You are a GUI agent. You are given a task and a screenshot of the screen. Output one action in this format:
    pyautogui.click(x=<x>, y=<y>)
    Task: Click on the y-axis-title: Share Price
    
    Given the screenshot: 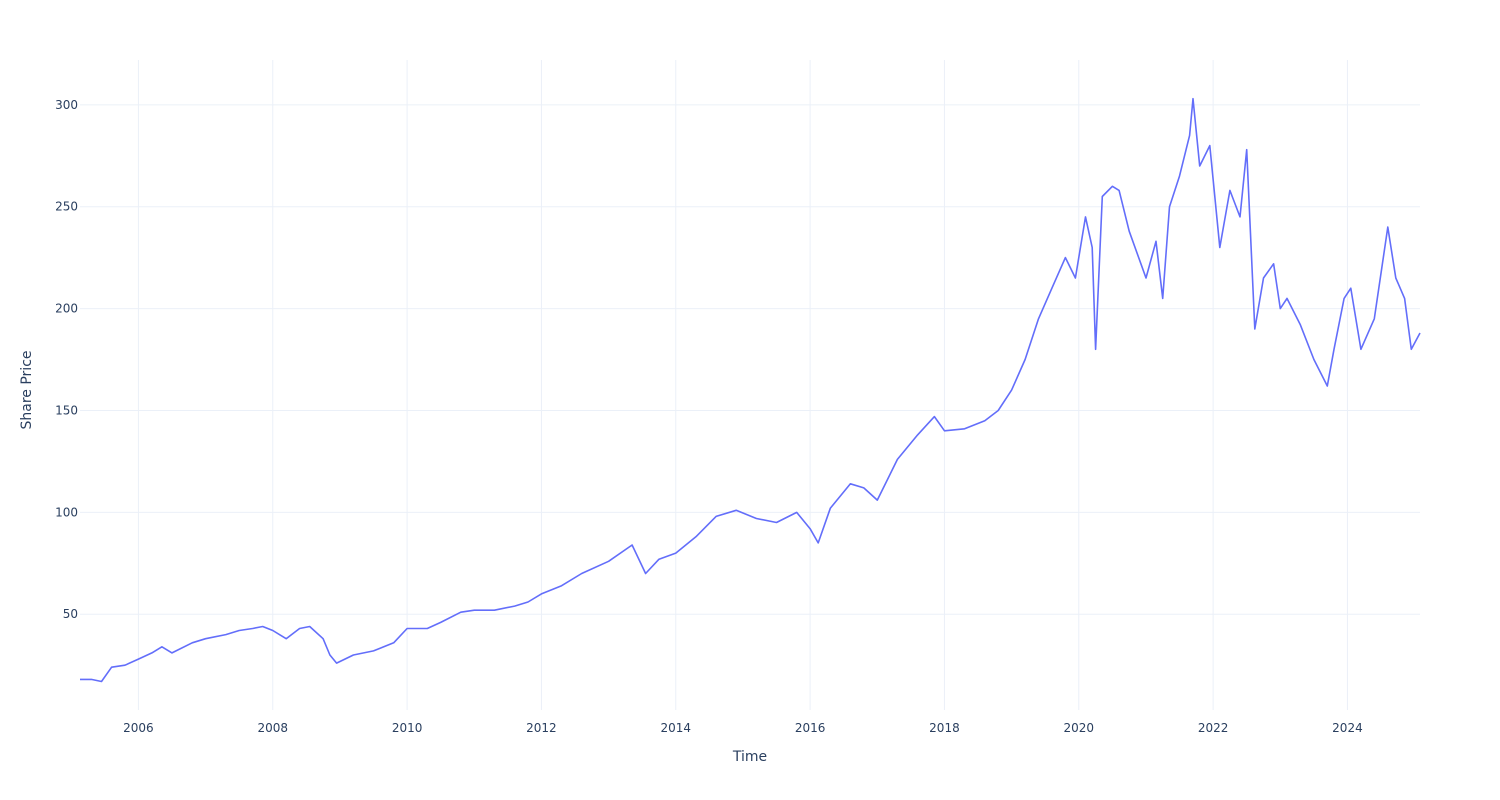 What is the action you would take?
    pyautogui.click(x=27, y=389)
    